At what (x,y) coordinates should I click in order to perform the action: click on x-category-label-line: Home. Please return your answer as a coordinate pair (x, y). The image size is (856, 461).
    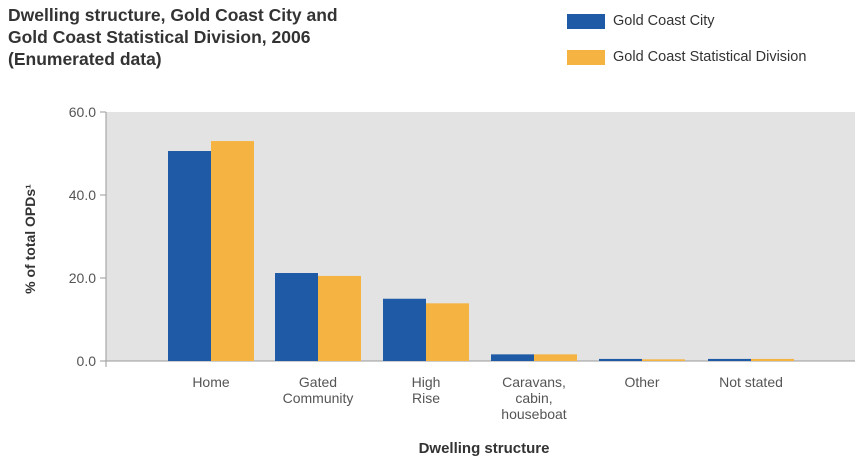
    Looking at the image, I should click on (211, 382).